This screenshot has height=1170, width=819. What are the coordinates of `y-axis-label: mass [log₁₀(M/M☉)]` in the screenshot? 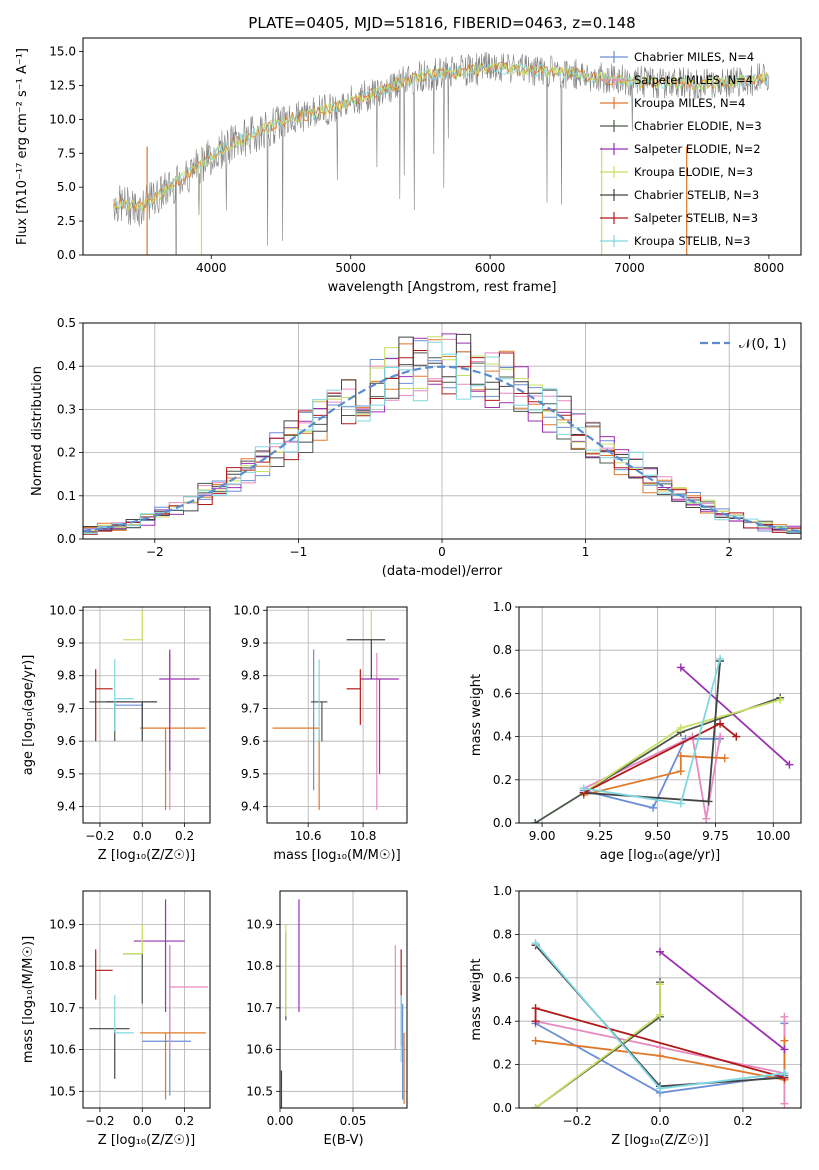 It's located at (28, 999).